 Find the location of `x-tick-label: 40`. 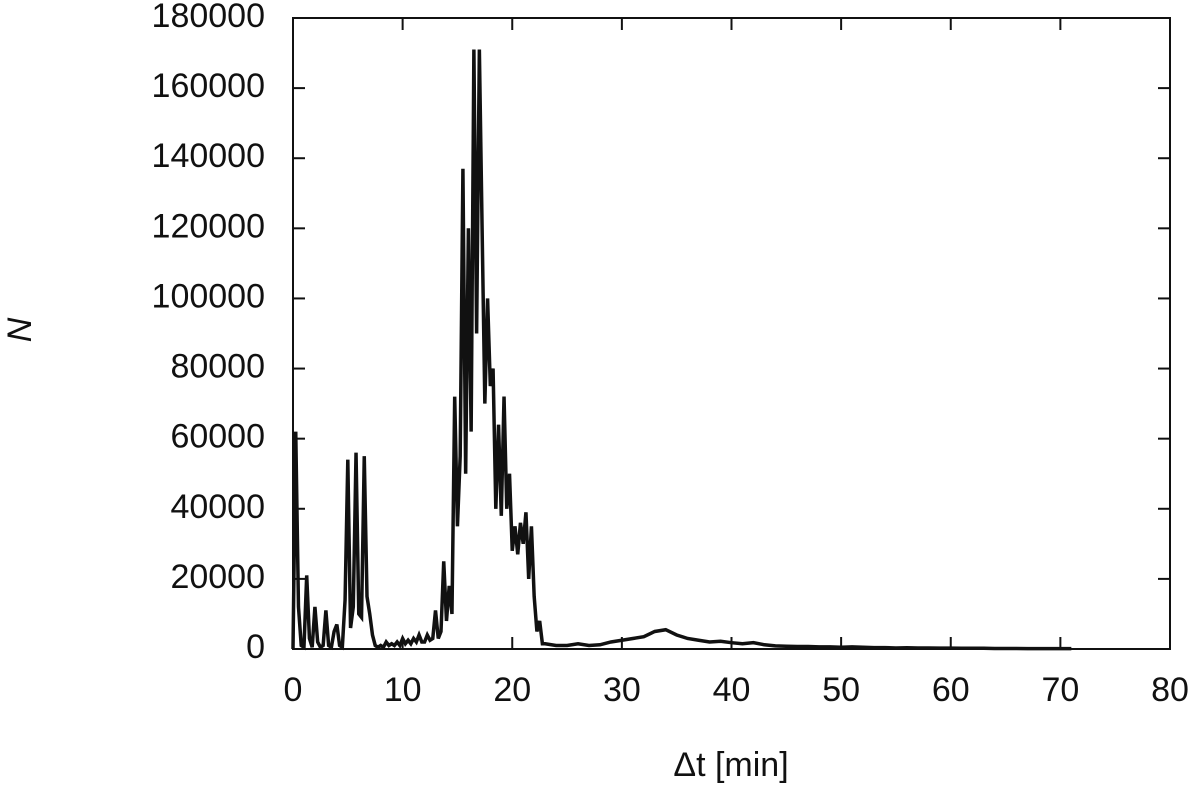

x-tick-label: 40 is located at coordinates (732, 690).